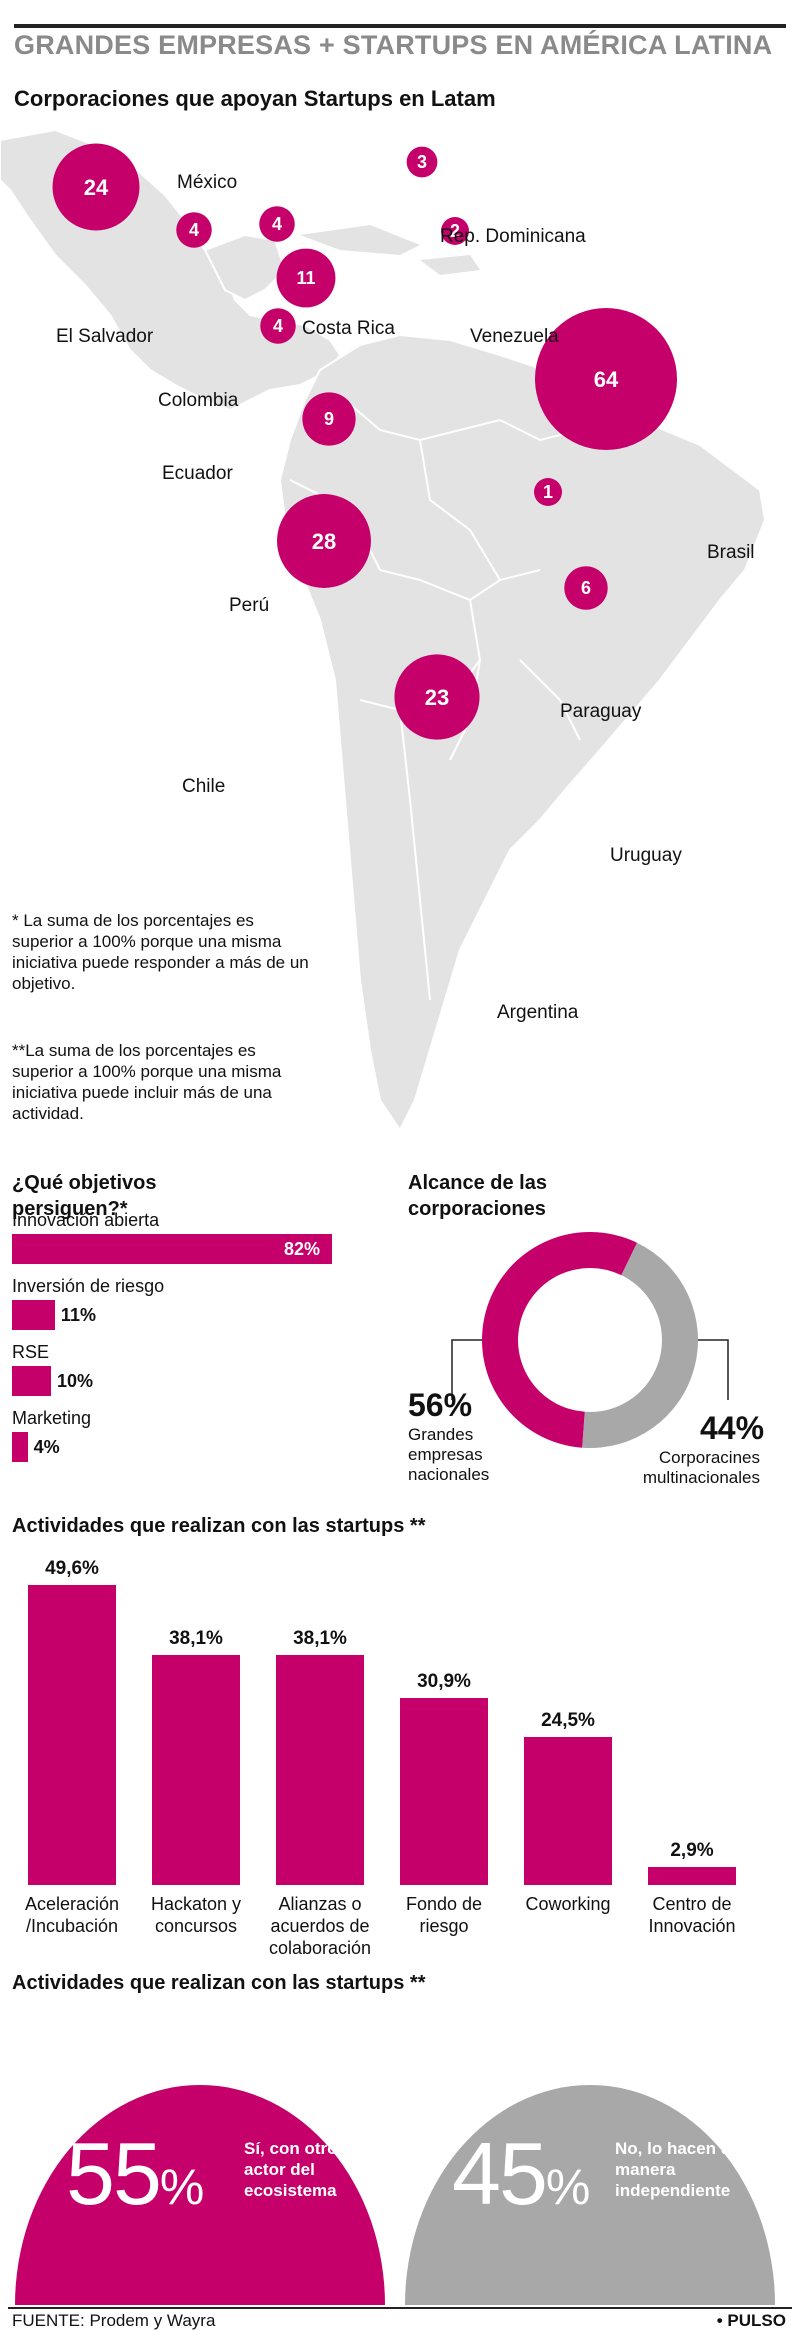  Describe the element at coordinates (196, 1638) in the screenshot. I see `activity-value-1: 38,1%` at that location.